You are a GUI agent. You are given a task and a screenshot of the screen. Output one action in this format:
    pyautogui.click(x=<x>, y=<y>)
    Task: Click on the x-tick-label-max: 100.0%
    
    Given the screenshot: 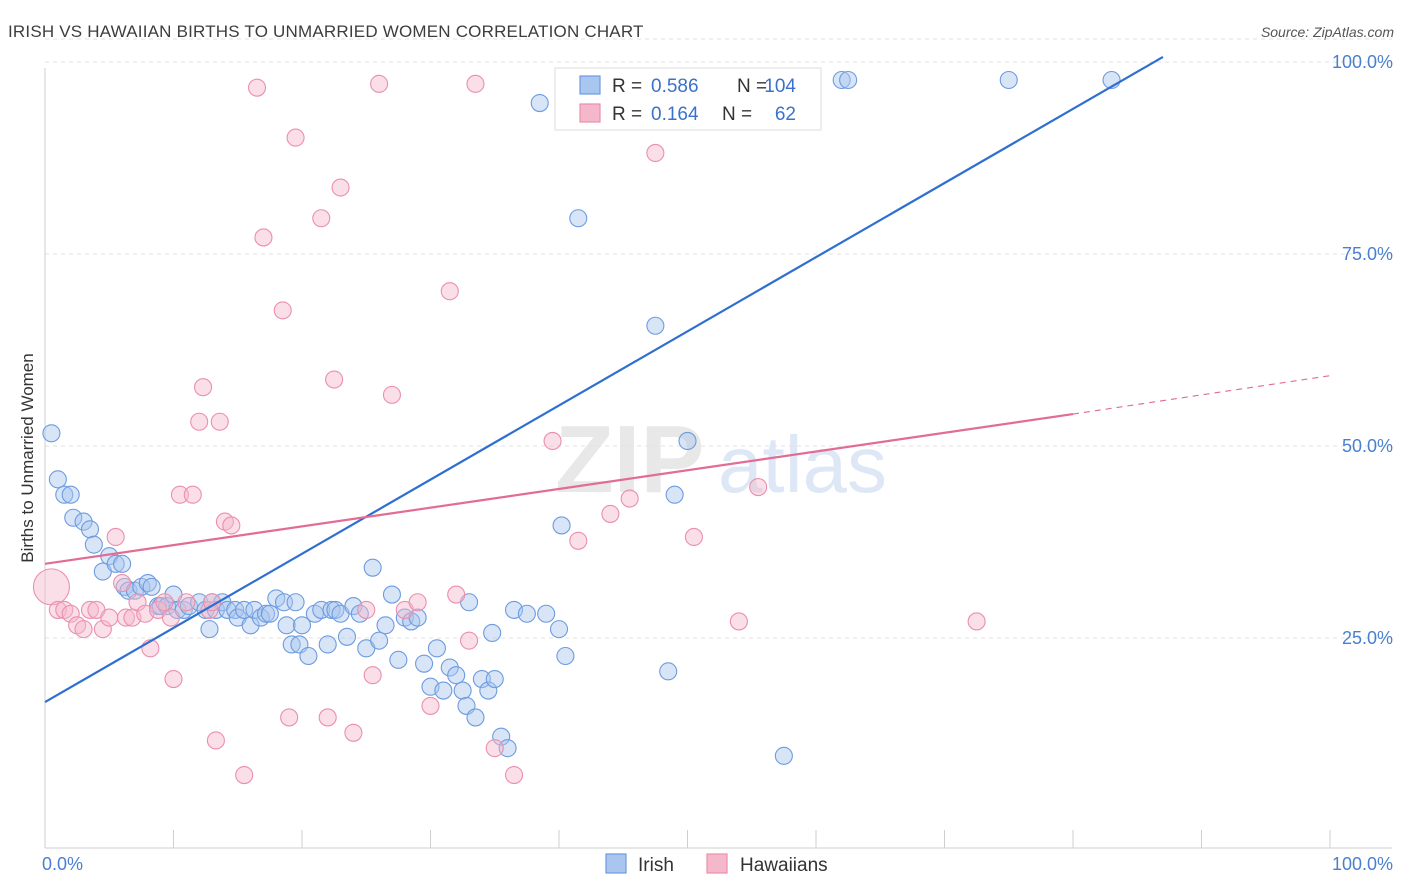 What is the action you would take?
    pyautogui.click(x=1362, y=864)
    